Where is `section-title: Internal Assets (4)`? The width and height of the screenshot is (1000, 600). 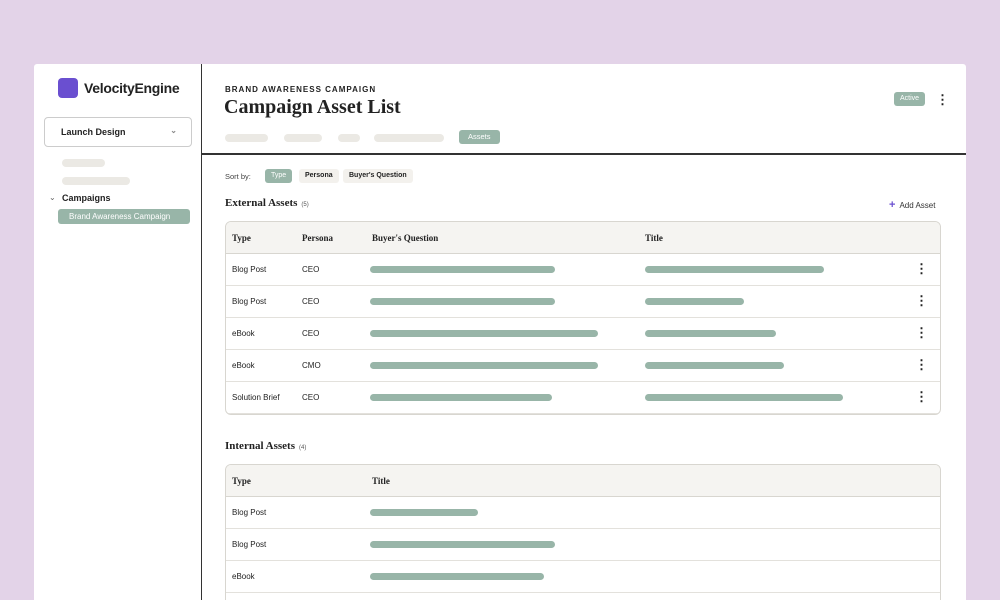
section-title: Internal Assets (4) is located at coordinates (265, 446).